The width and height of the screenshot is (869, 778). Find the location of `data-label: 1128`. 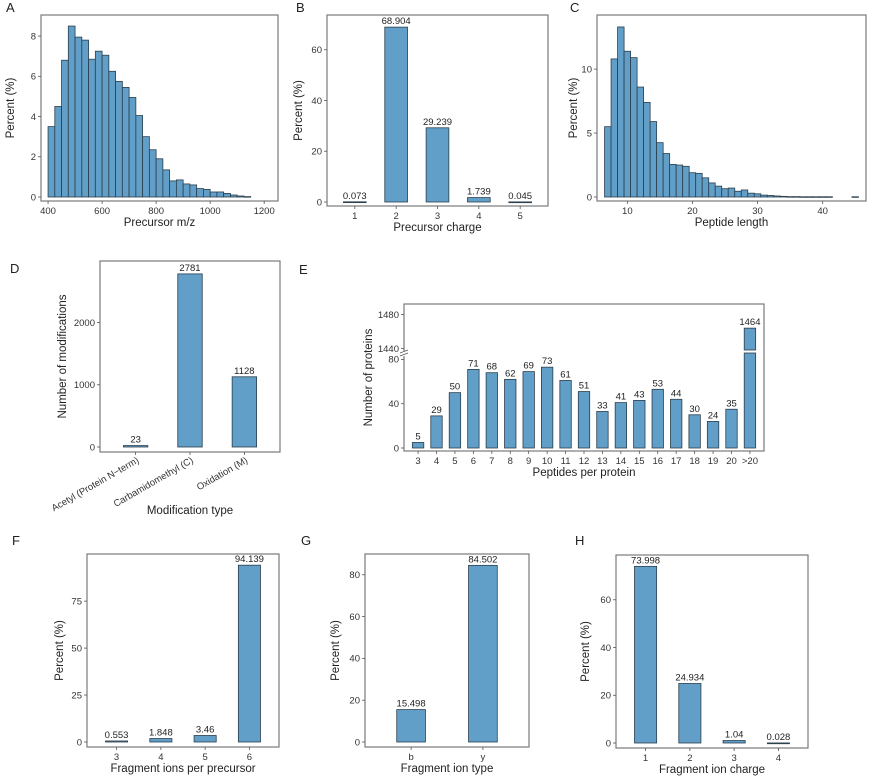

data-label: 1128 is located at coordinates (244, 371).